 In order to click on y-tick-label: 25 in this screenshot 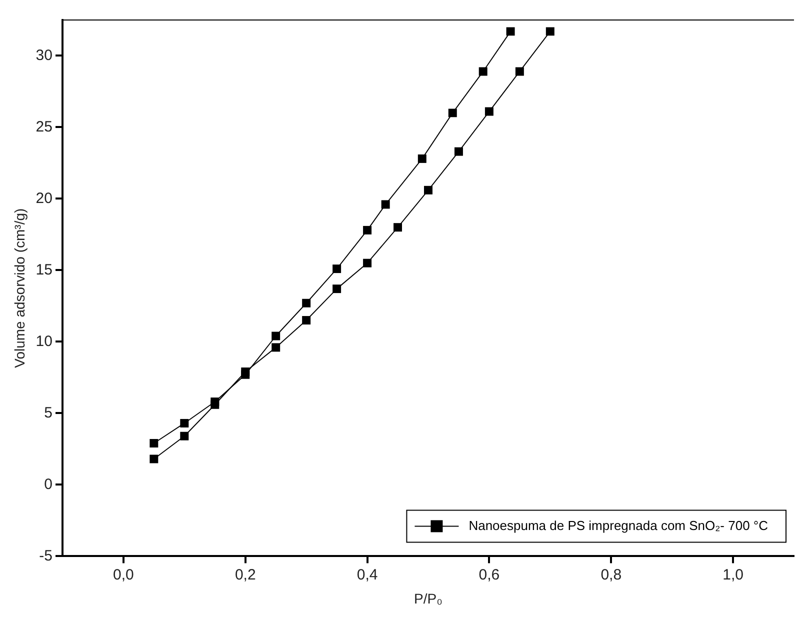, I will do `click(44, 127)`.